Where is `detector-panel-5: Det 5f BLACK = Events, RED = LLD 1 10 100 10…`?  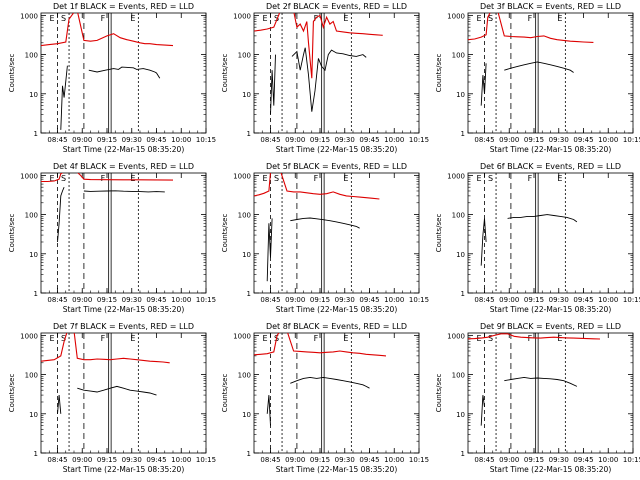
detector-panel-5: Det 5f BLACK = Events, RED = LLD 1 10 100 10… is located at coordinates (321, 240).